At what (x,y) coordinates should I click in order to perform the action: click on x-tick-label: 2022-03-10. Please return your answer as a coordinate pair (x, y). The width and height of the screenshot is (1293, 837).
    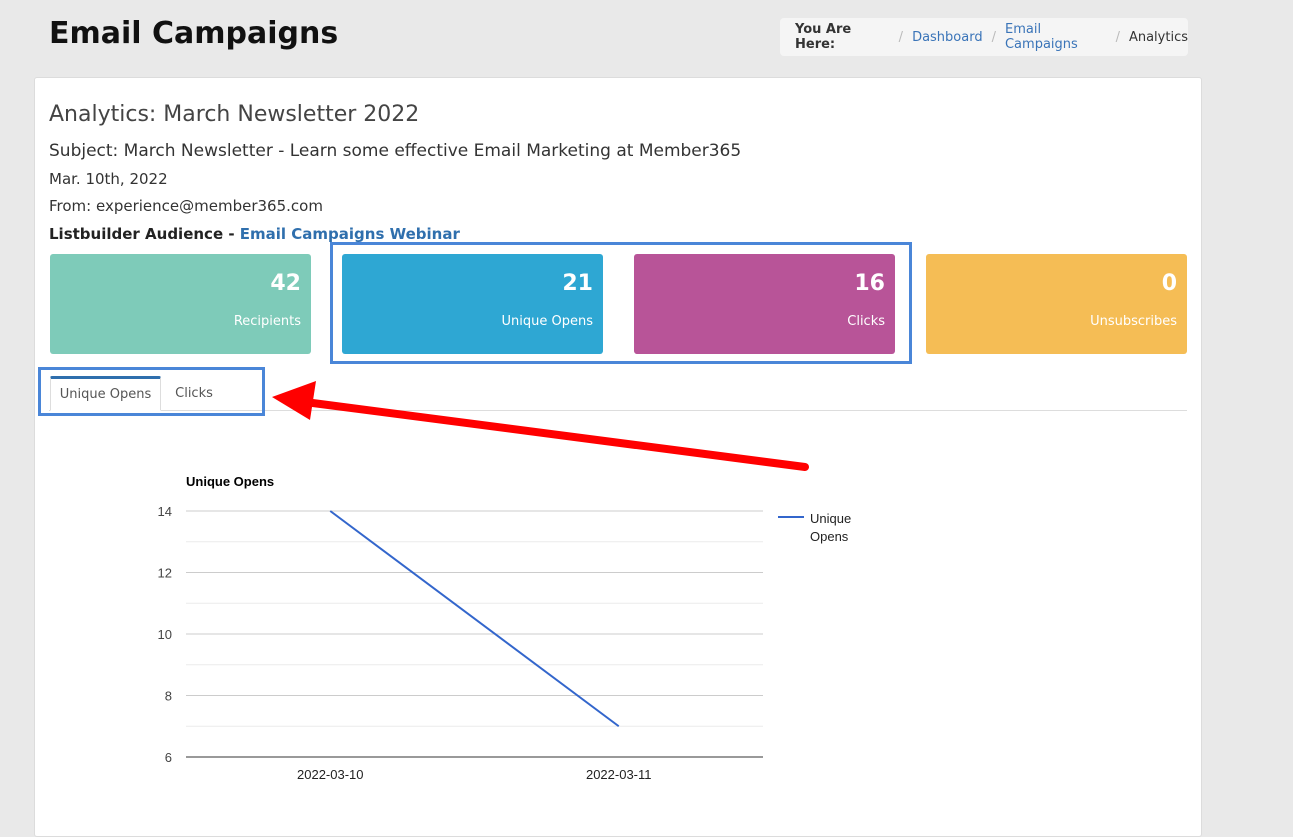
    Looking at the image, I should click on (330, 774).